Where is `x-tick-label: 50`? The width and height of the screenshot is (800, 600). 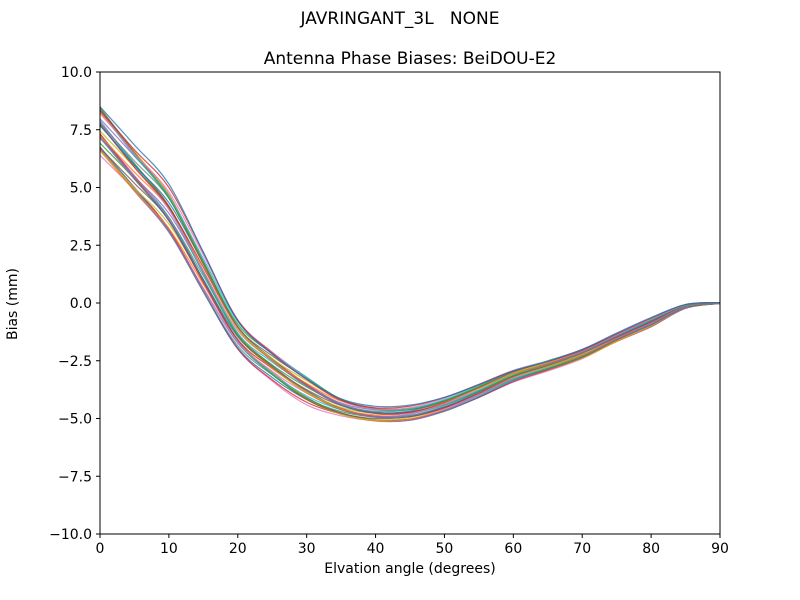 x-tick-label: 50 is located at coordinates (445, 549).